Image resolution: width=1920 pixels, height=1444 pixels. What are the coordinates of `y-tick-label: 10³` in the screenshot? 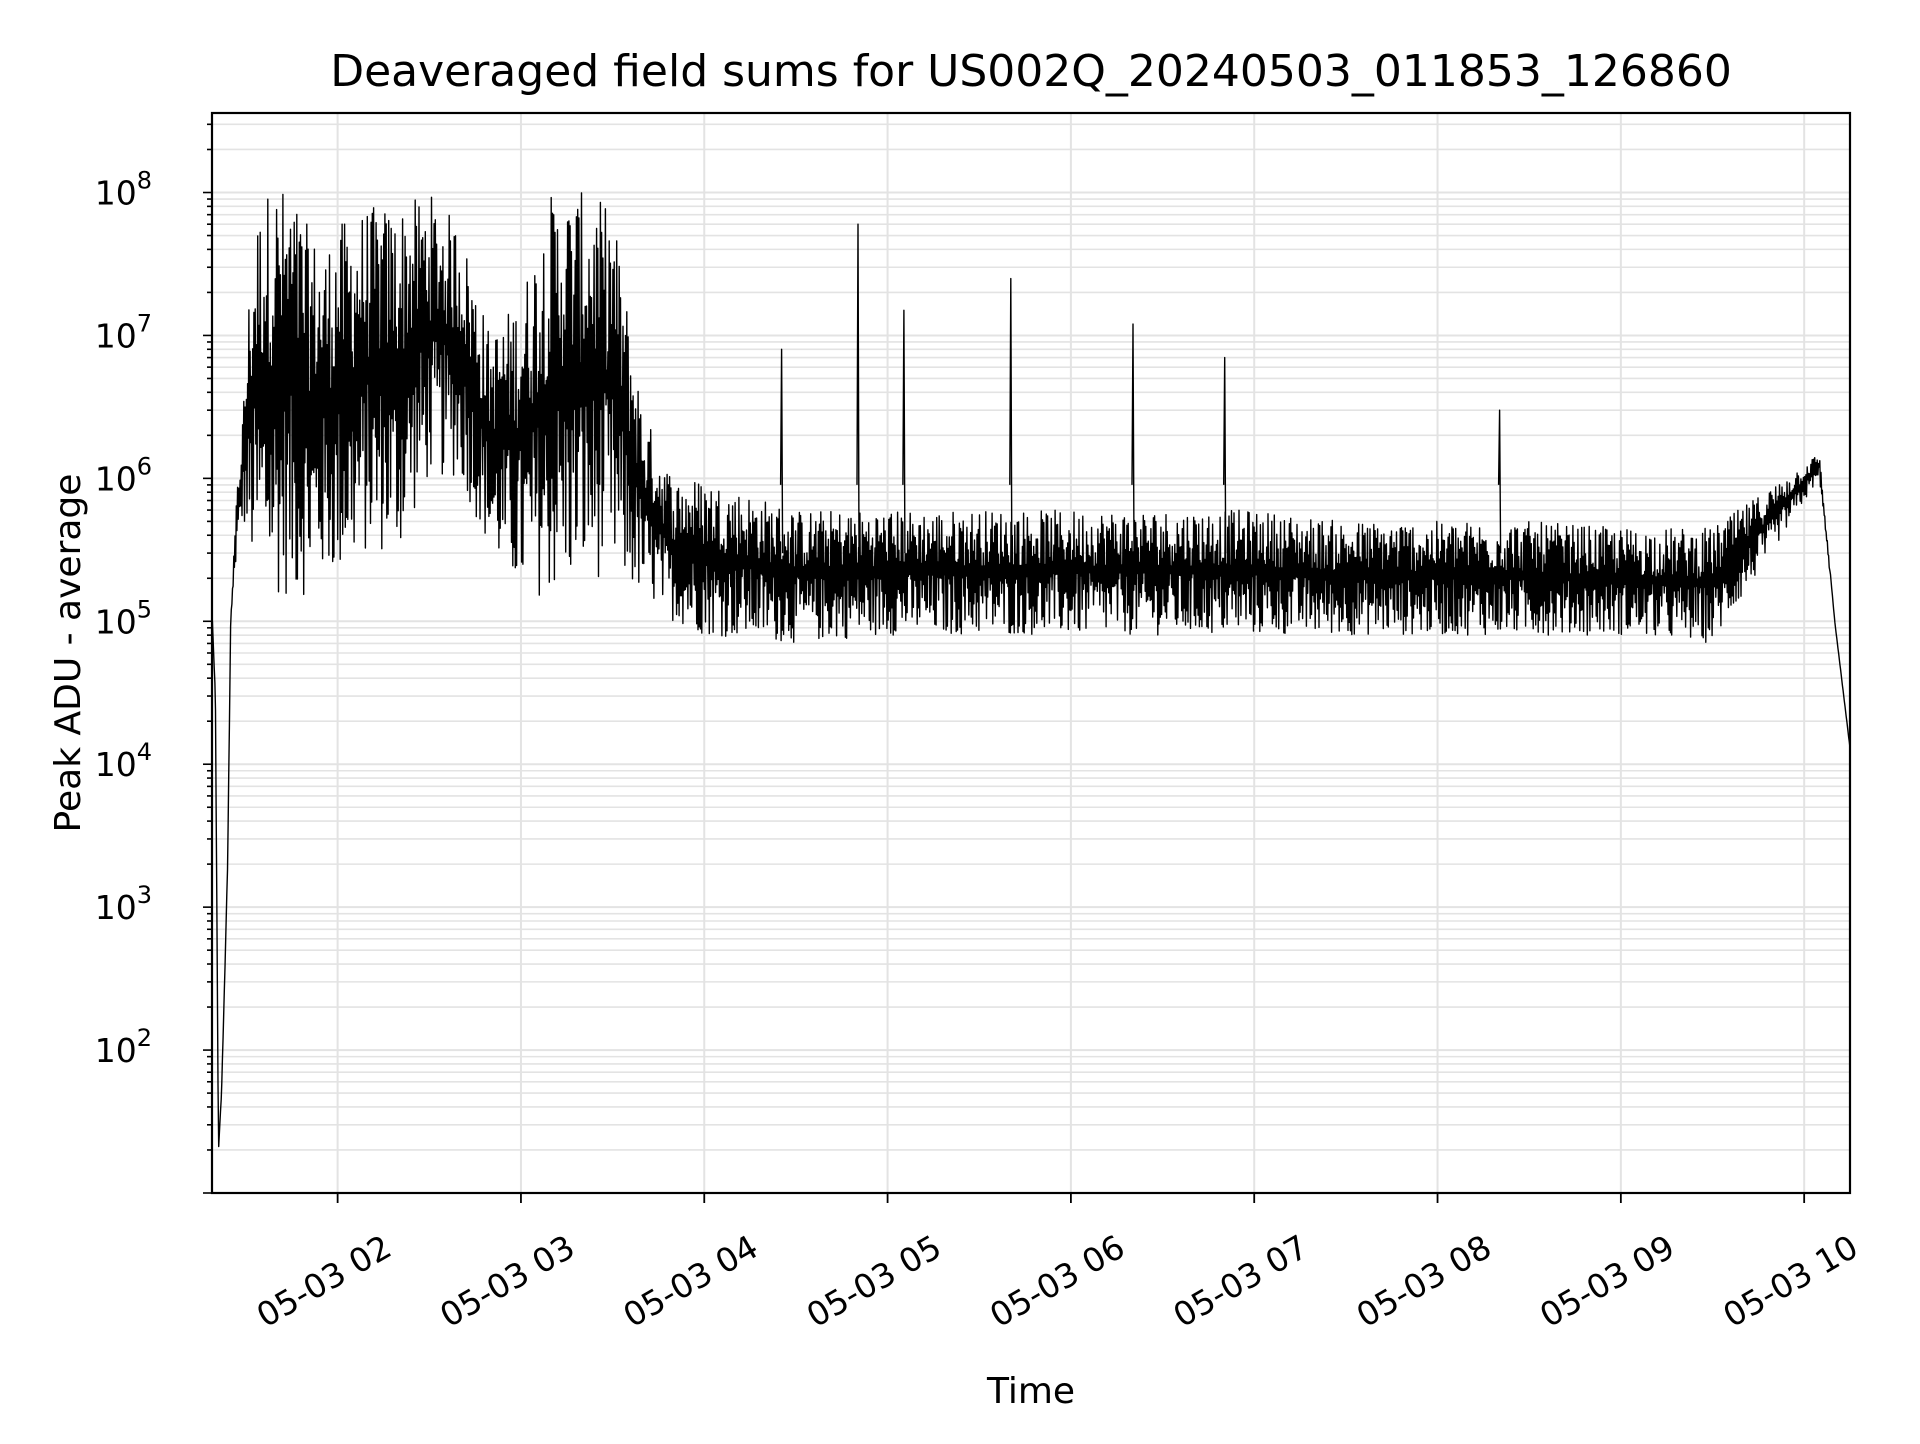 It's located at (123, 904).